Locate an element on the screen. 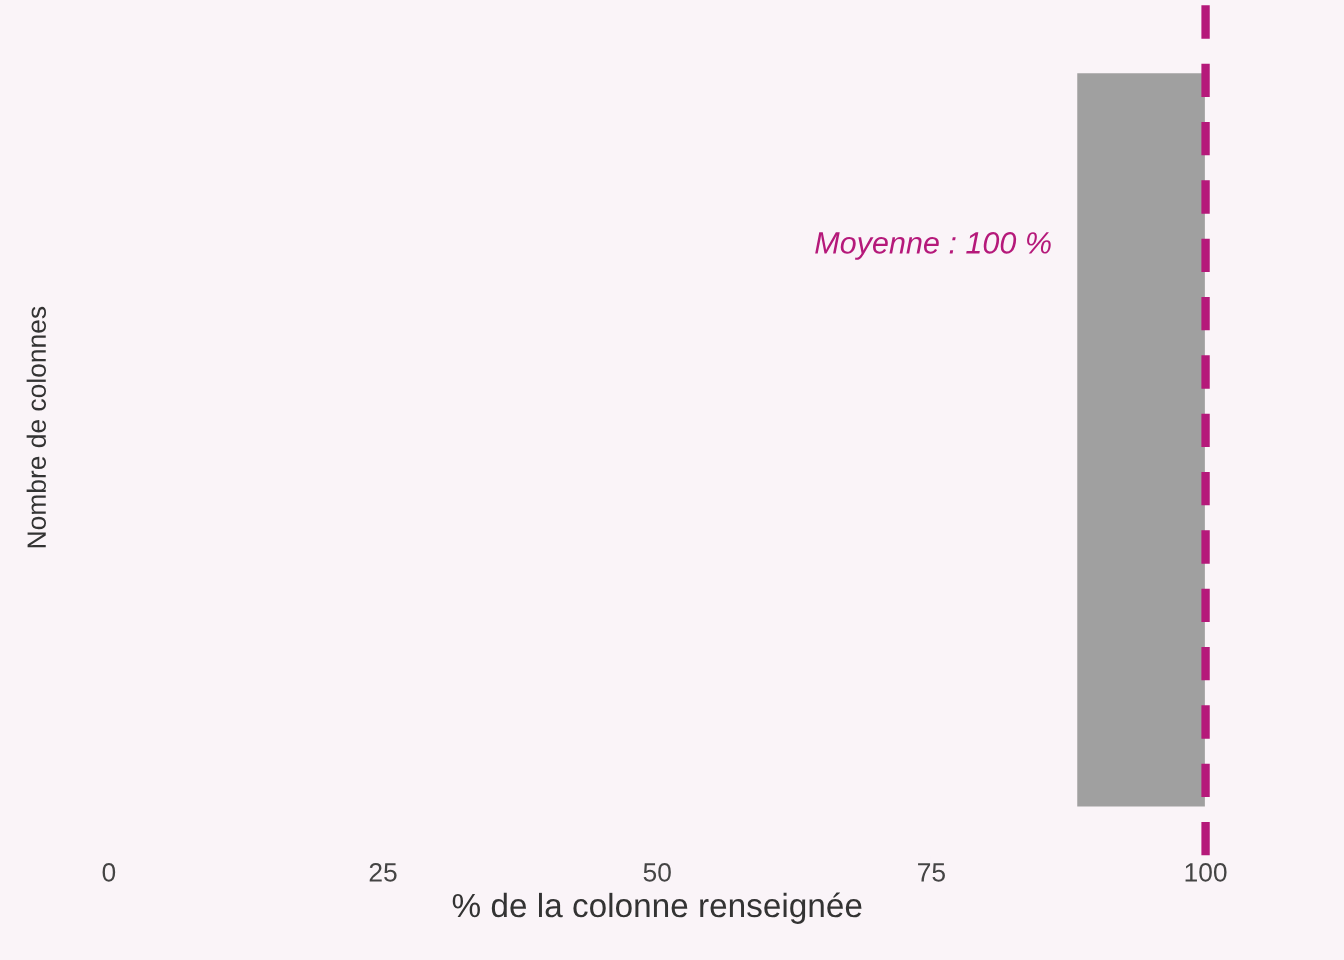  x-axis-title: % de la colonne renseignée is located at coordinates (657, 908).